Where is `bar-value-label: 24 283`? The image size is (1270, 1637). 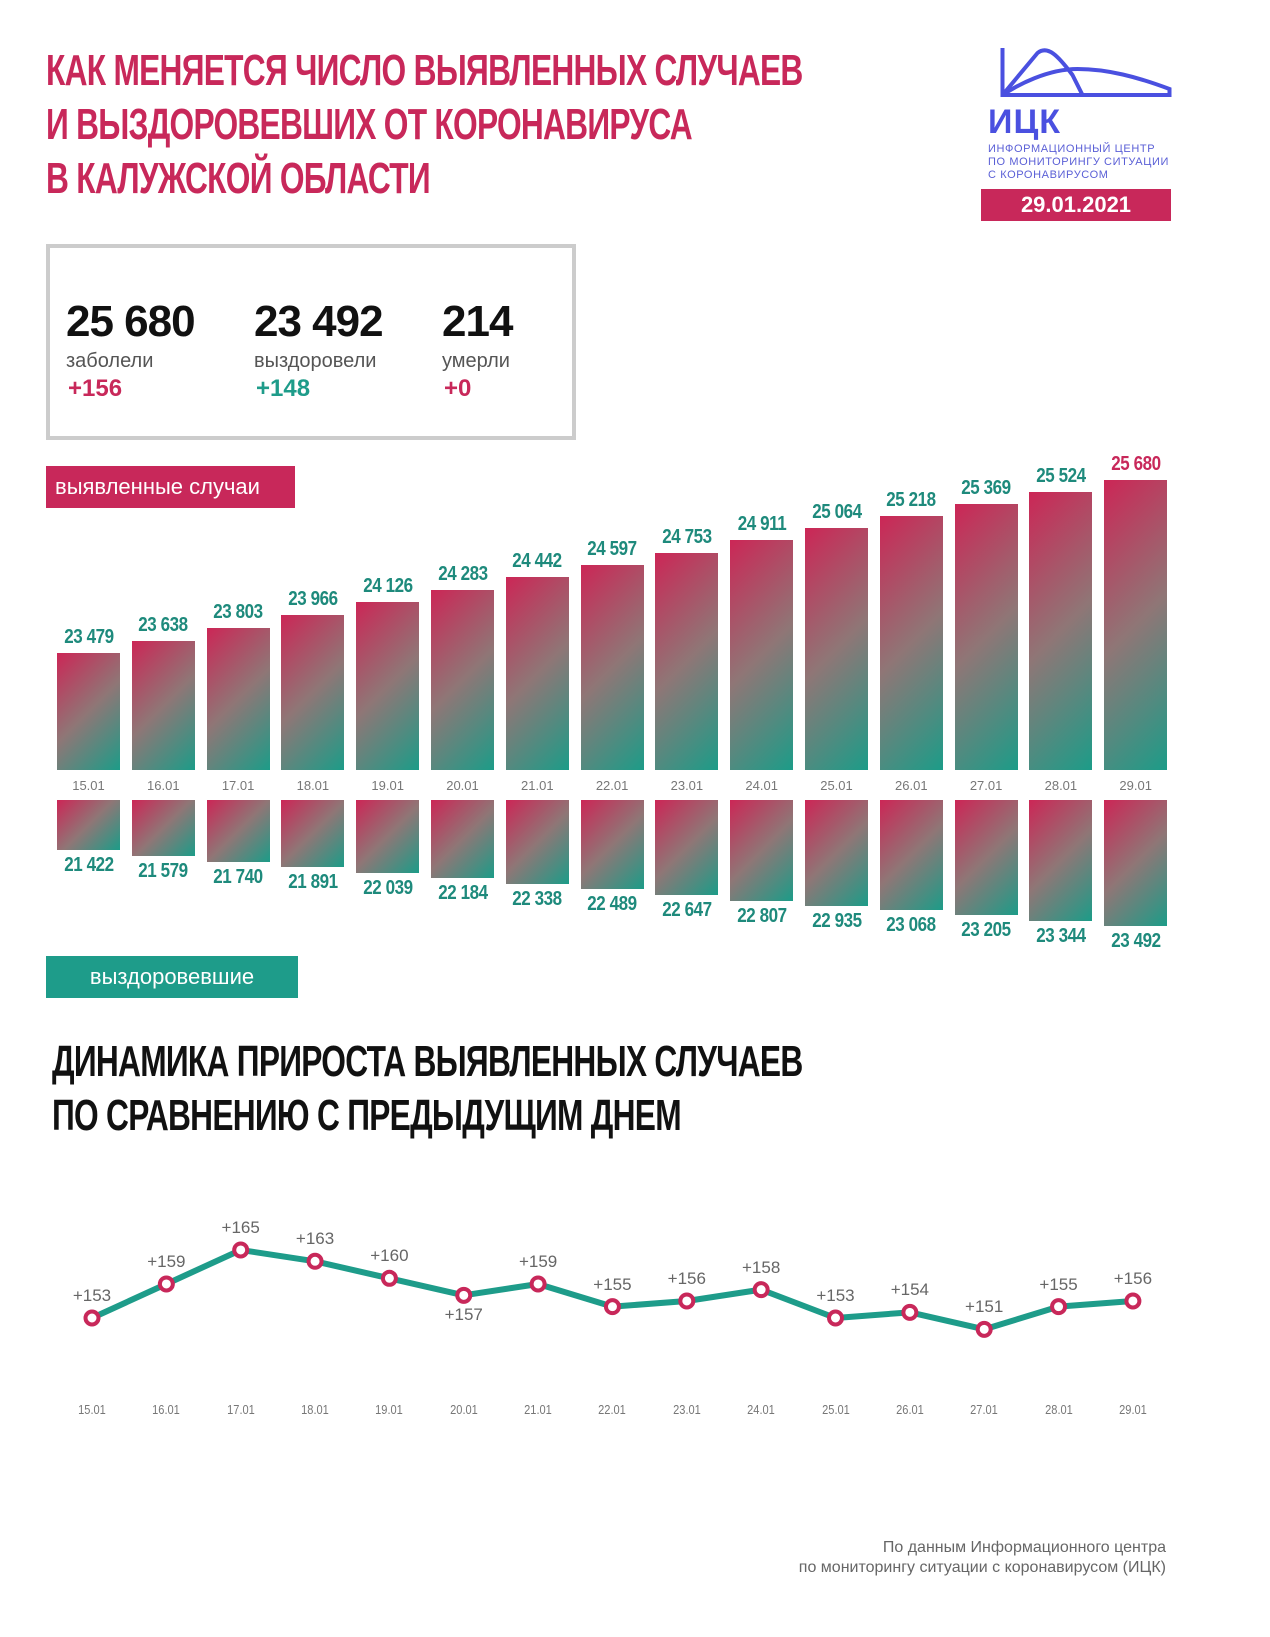 bar-value-label: 24 283 is located at coordinates (462, 573).